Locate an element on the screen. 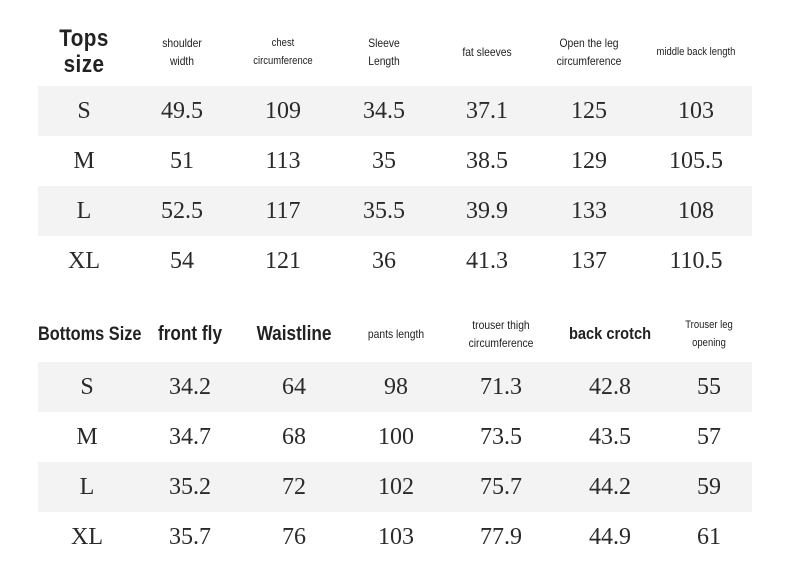  value-cell: 44.9 is located at coordinates (610, 536).